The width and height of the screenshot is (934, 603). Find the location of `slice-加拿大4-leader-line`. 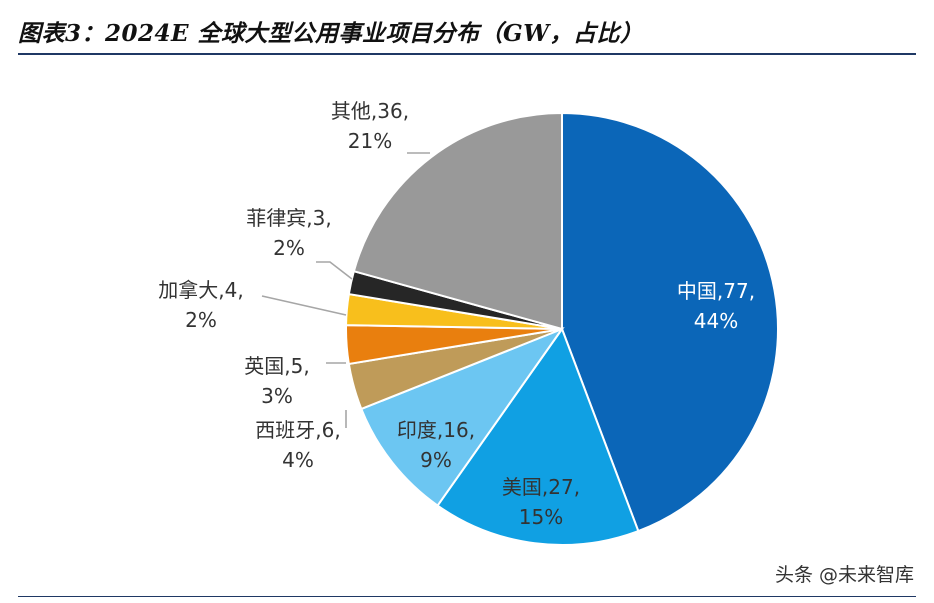

slice-加拿大4-leader-line is located at coordinates (304, 305).